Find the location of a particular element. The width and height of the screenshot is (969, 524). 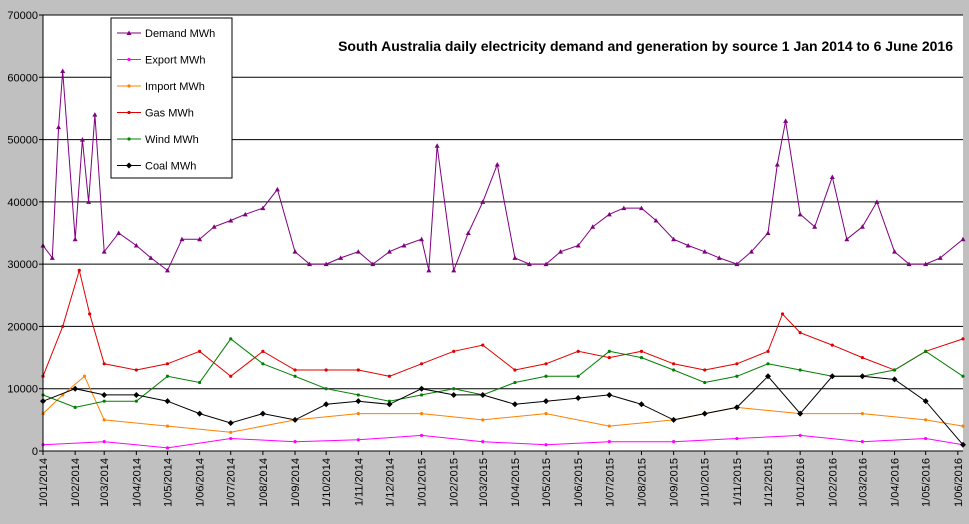

x-tick-label: 1/08/2014 is located at coordinates (264, 482).